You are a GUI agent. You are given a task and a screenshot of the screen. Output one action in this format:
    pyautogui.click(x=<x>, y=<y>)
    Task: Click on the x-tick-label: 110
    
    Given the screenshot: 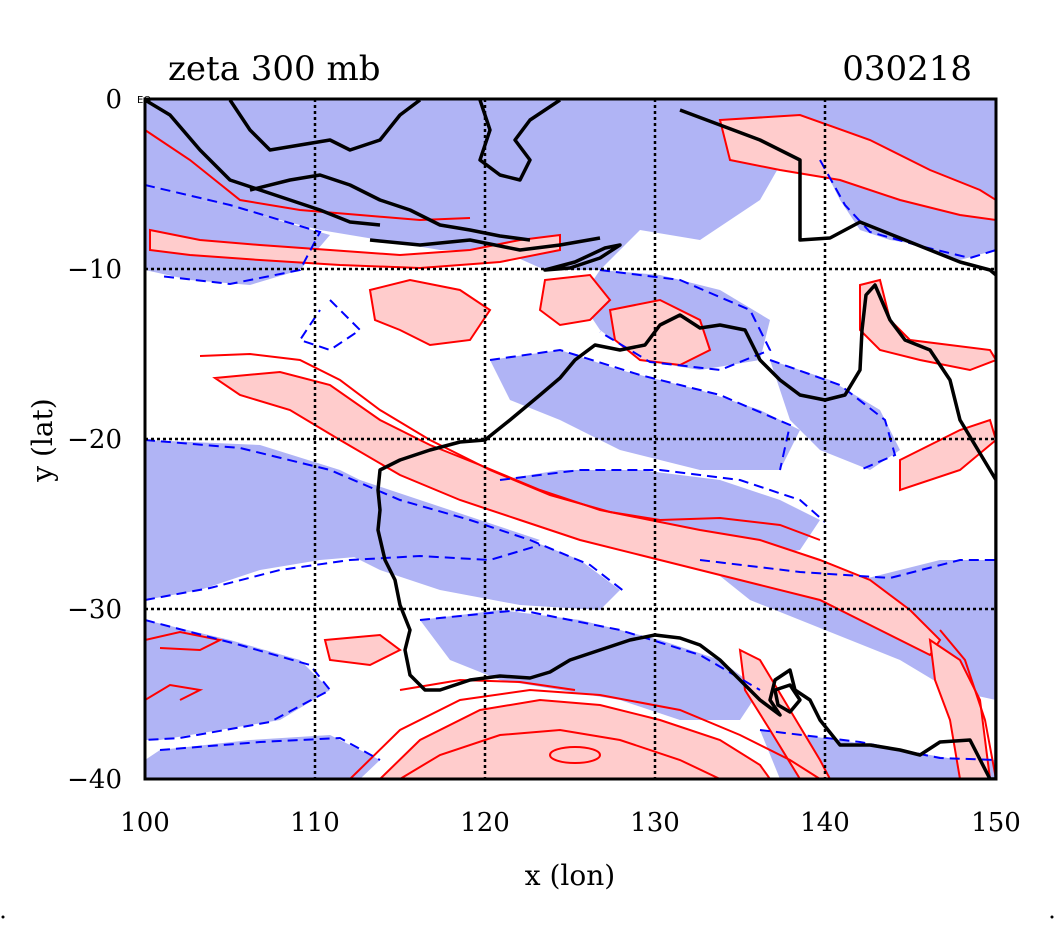 What is the action you would take?
    pyautogui.click(x=315, y=823)
    